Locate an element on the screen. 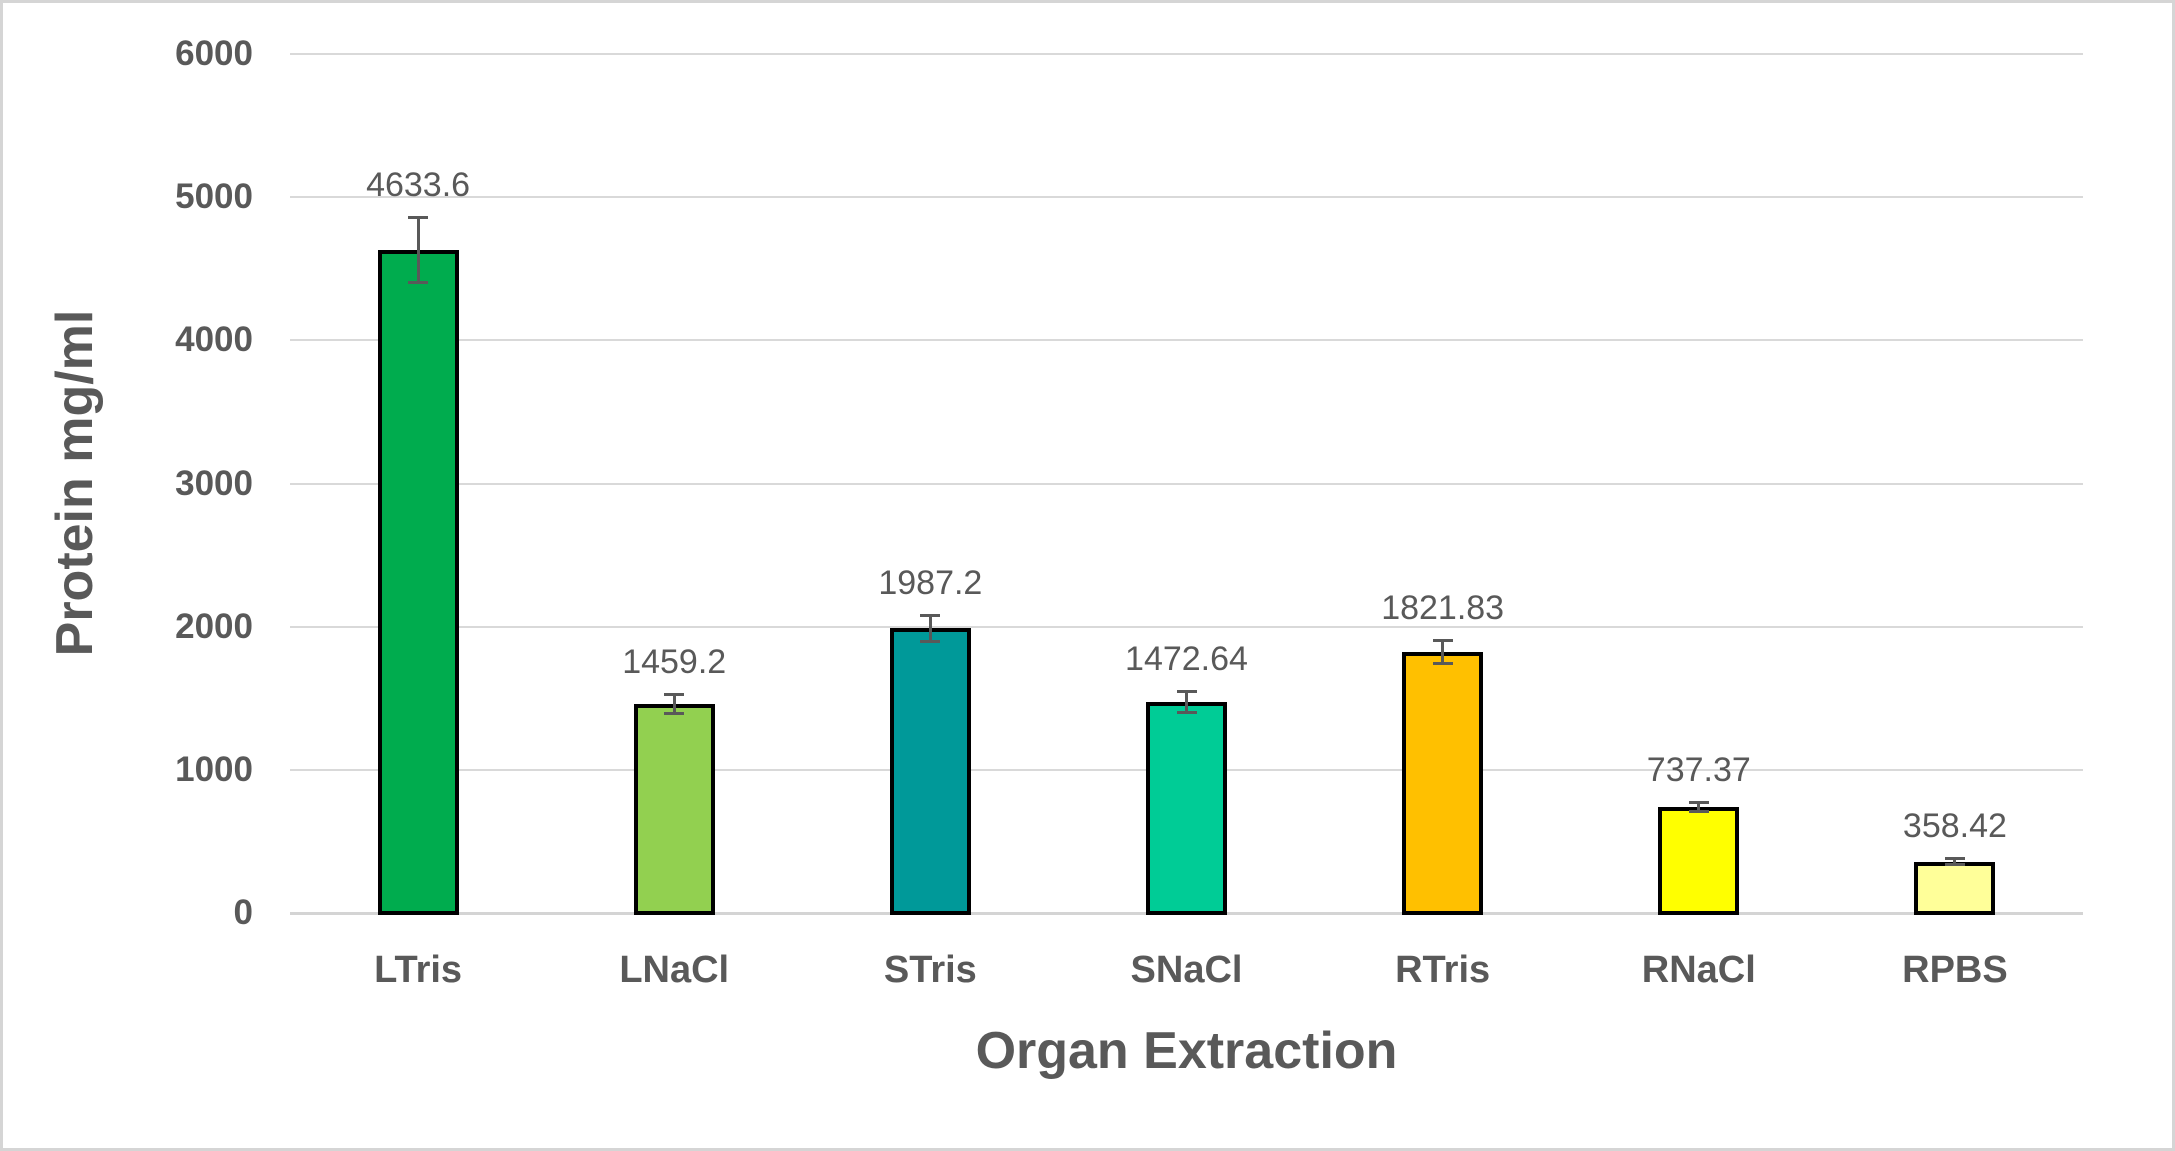  bar-RPBS is located at coordinates (1955, 888).